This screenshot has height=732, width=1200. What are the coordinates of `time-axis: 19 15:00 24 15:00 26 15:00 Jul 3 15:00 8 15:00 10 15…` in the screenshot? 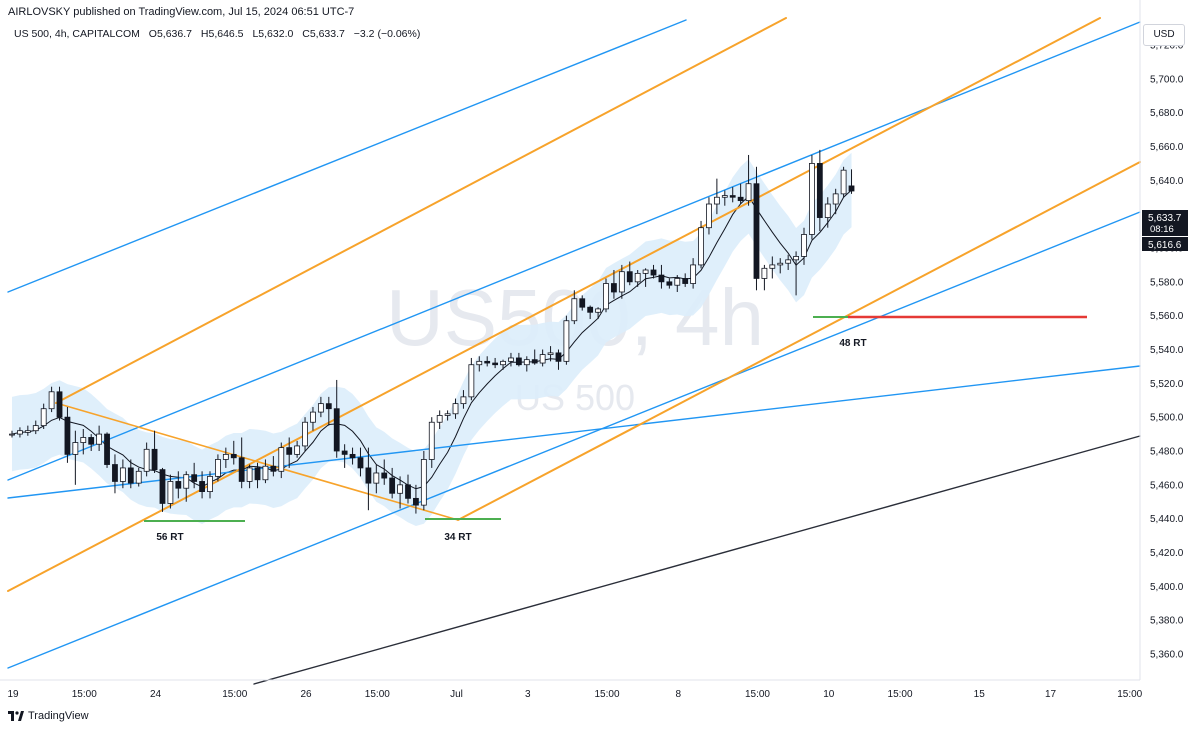 It's located at (574, 694).